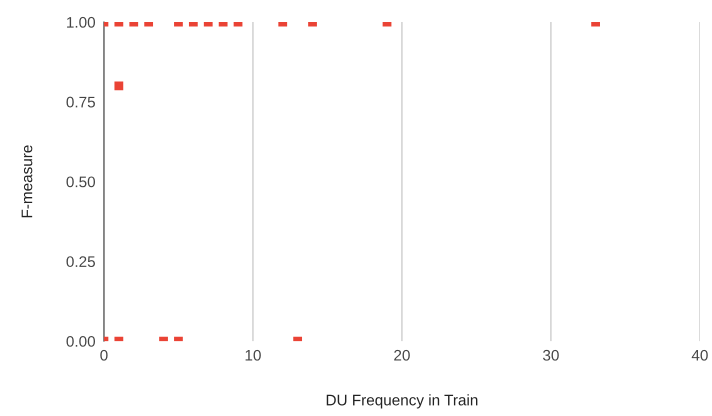 The width and height of the screenshot is (712, 416). Describe the element at coordinates (80, 102) in the screenshot. I see `y-tick-label: 0.75` at that location.